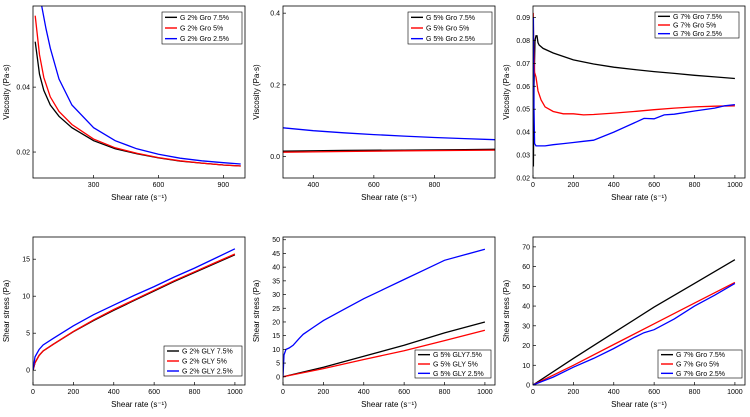 Image resolution: width=750 pixels, height=417 pixels. Describe the element at coordinates (224, 185) in the screenshot. I see `x-tick-label: 900` at that location.